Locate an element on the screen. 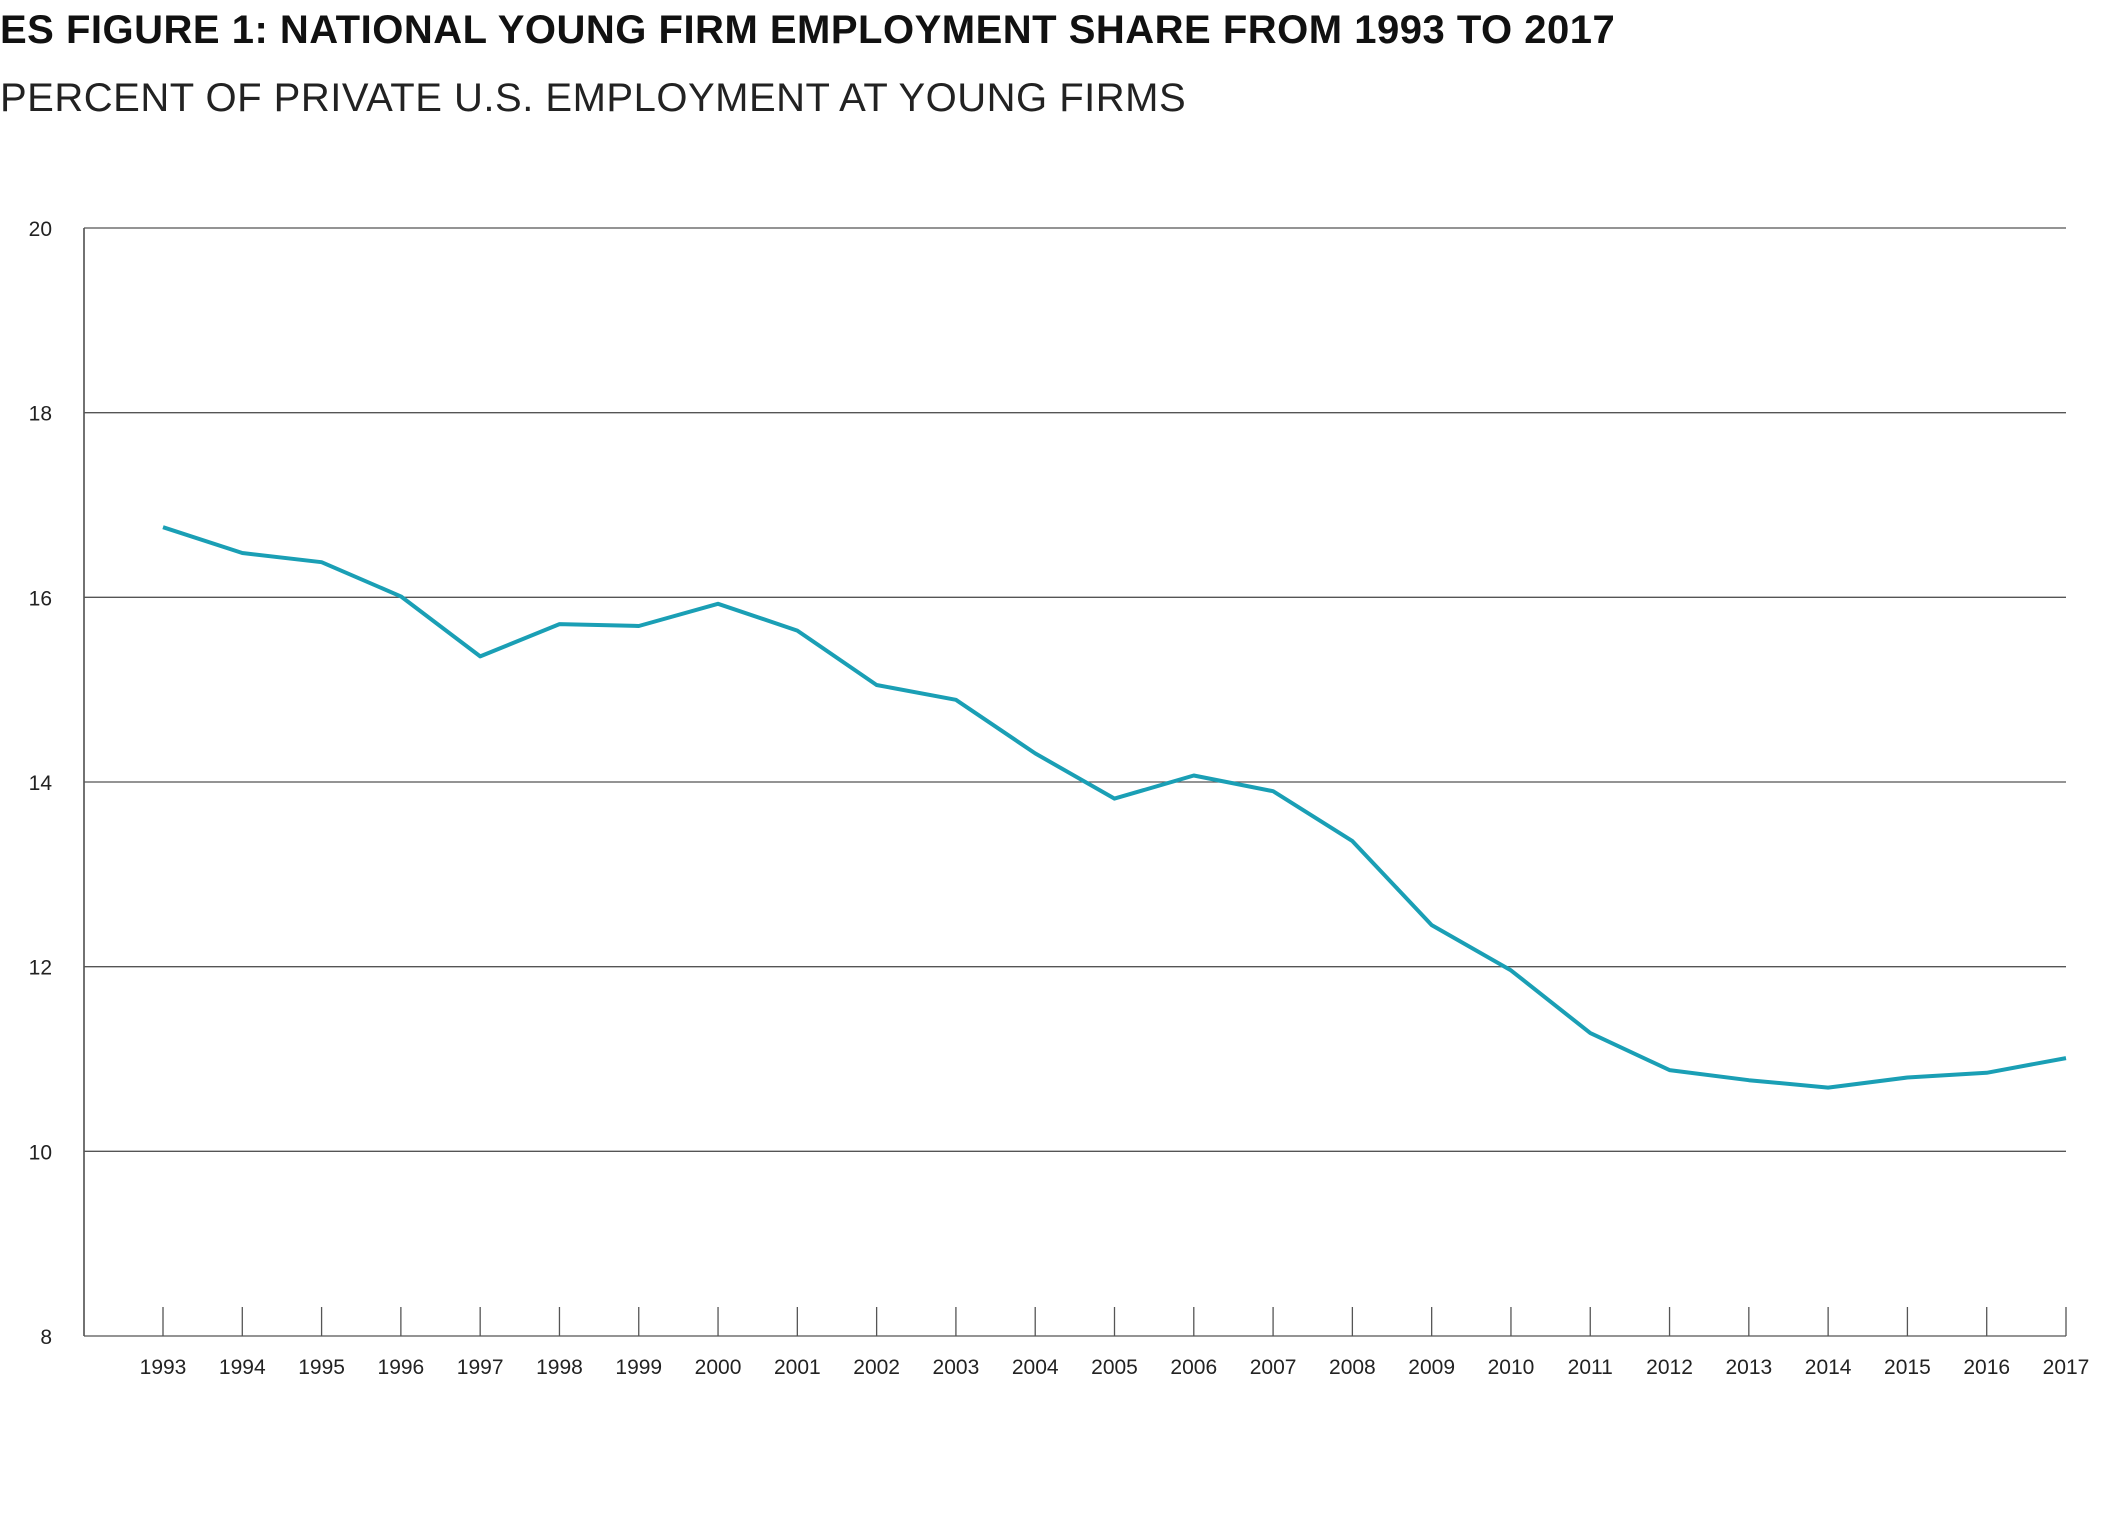 The height and width of the screenshot is (1523, 2103). x-tick-label: 2016 is located at coordinates (1986, 1367).